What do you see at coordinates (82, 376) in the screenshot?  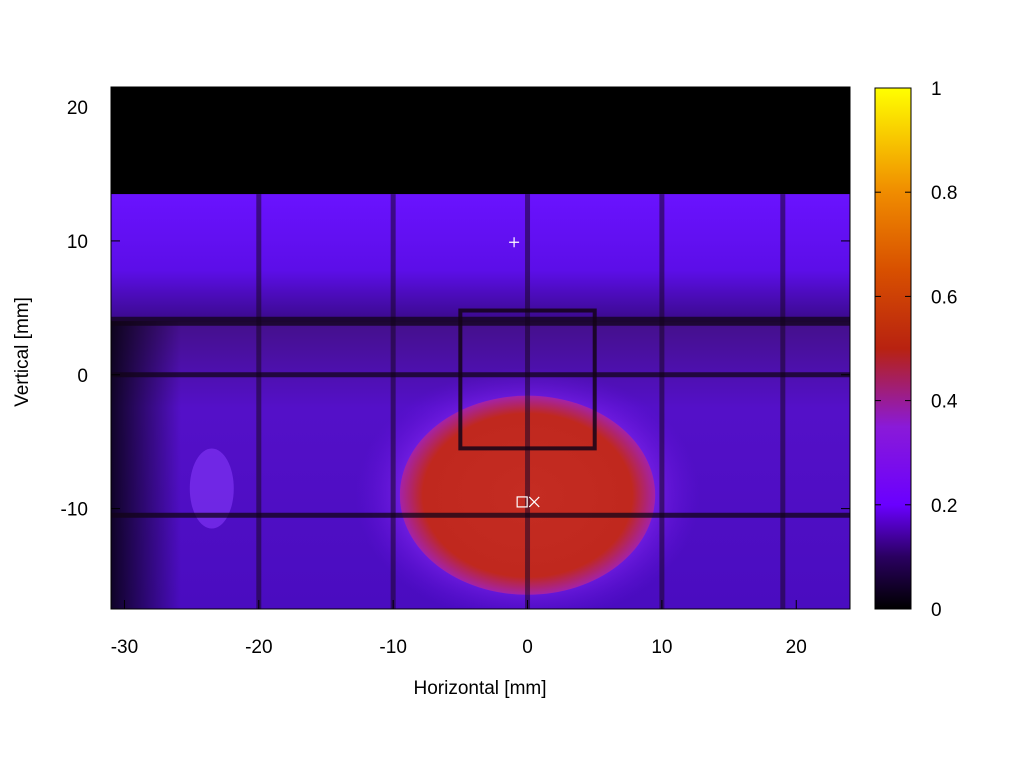 I see `y-tick-label: 0` at bounding box center [82, 376].